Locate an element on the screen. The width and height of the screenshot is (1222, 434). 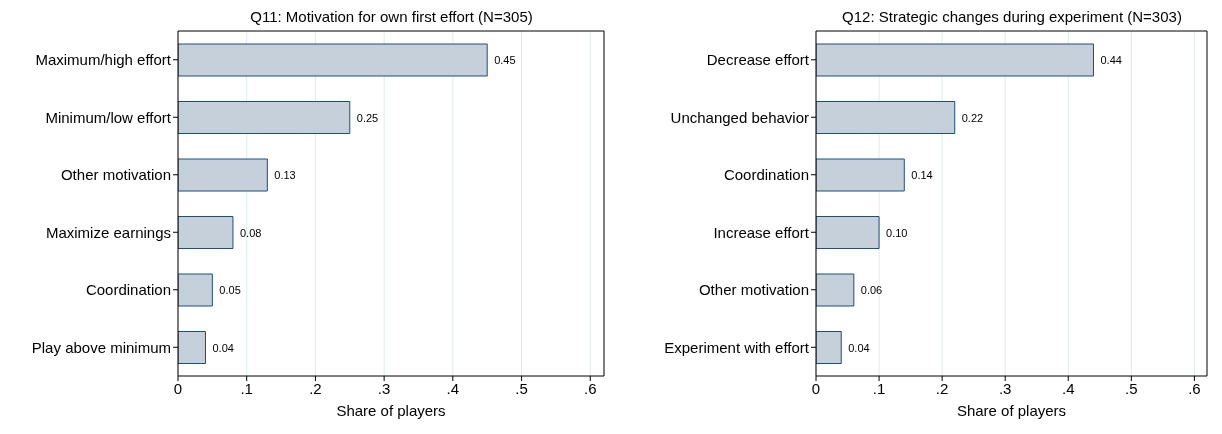
data-label: 0.22 is located at coordinates (972, 117).